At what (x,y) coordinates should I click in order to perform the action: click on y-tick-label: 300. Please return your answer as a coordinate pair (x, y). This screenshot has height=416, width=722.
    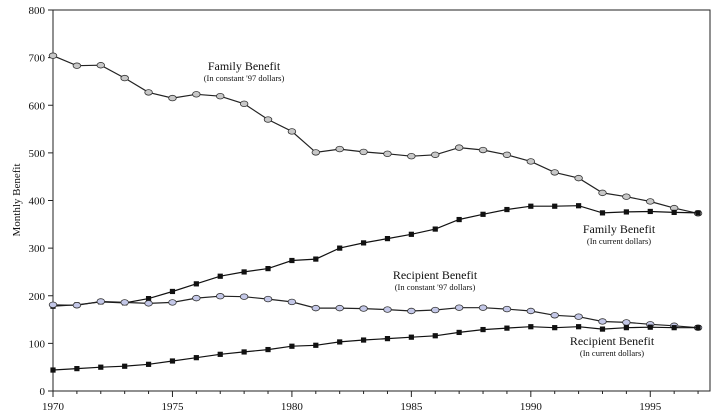
    Looking at the image, I should click on (37, 249).